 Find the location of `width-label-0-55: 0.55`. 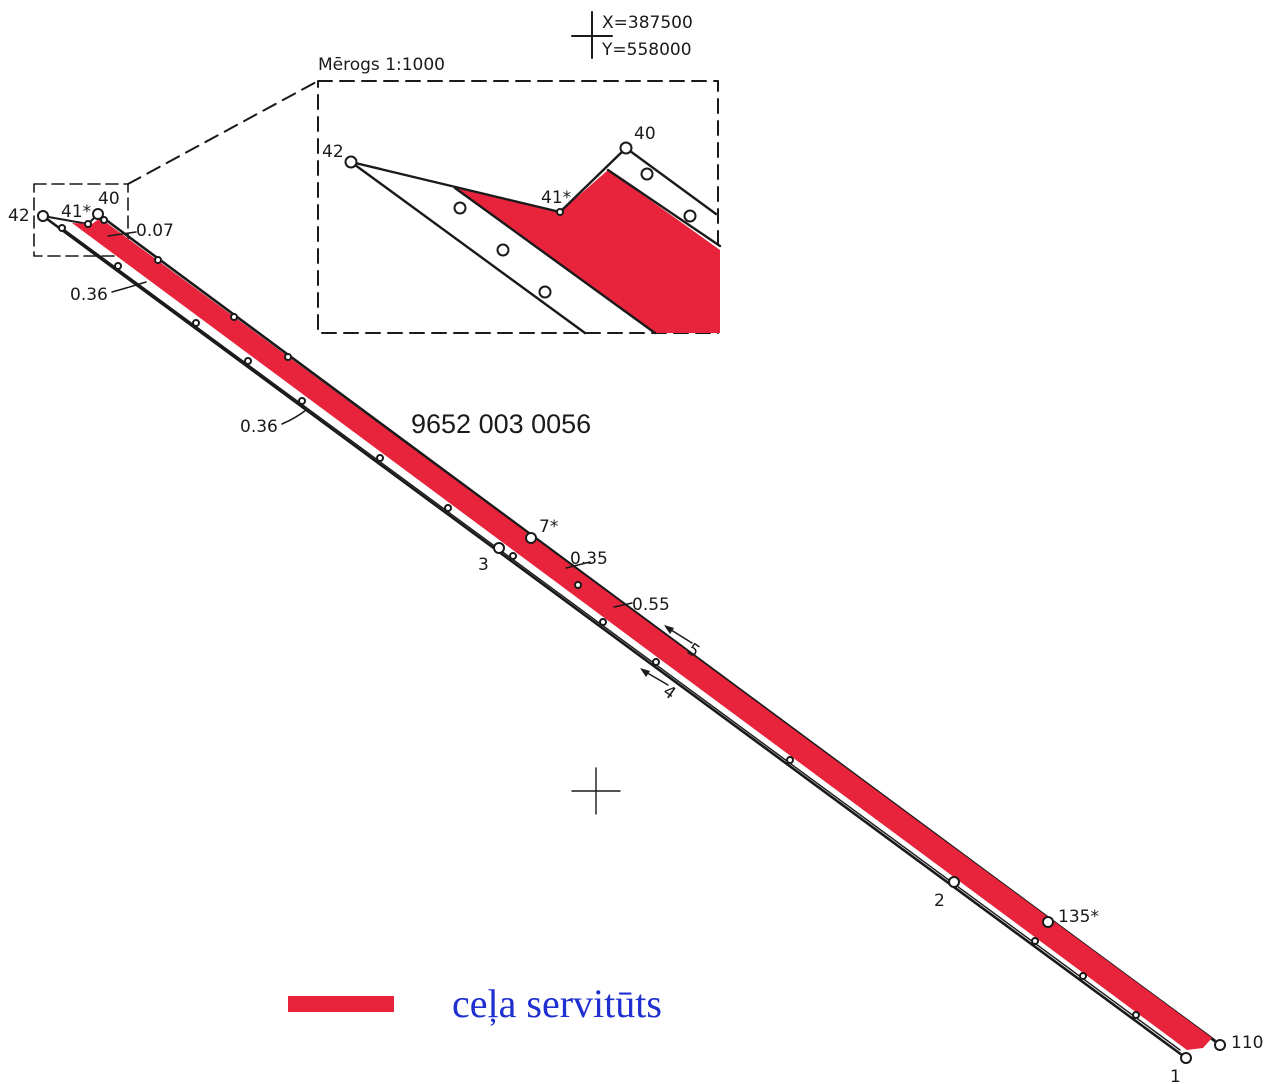

width-label-0-55: 0.55 is located at coordinates (651, 605).